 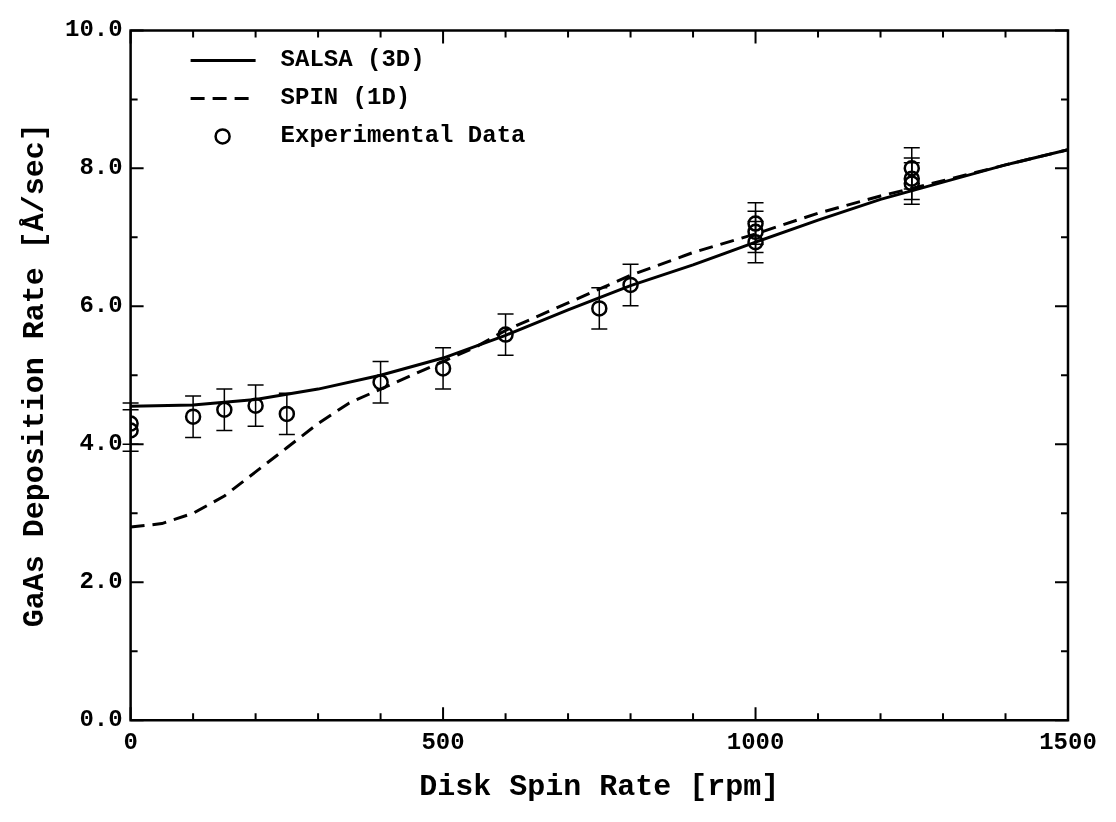 I want to click on y-tick-label: 8.0, so click(x=101, y=168).